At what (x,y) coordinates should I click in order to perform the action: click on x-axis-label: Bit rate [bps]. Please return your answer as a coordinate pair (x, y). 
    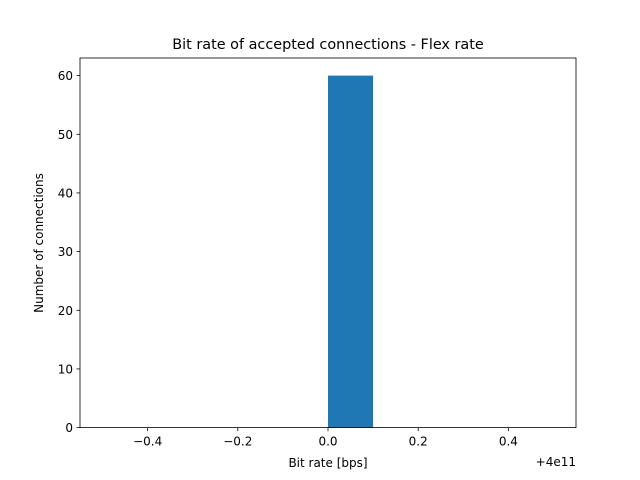
    Looking at the image, I should click on (327, 463).